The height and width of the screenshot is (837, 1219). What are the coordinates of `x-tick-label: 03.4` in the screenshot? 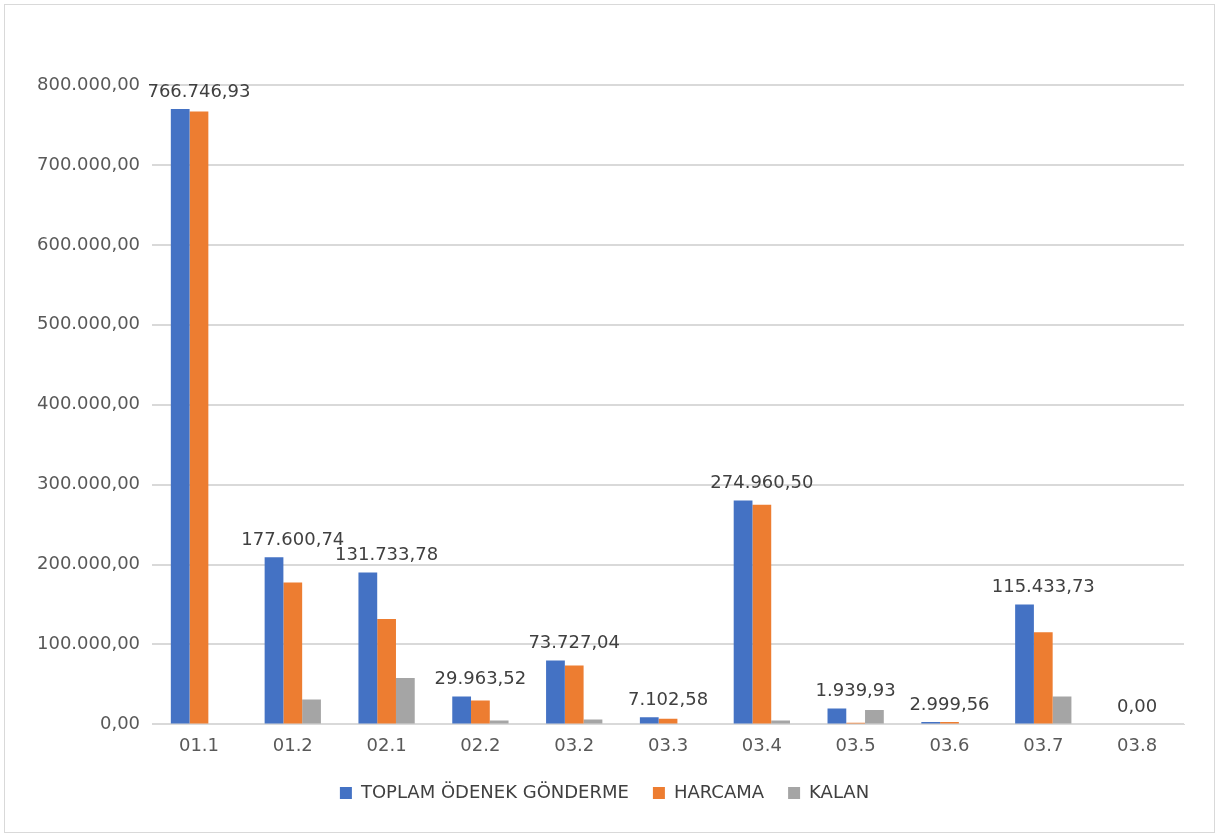 It's located at (761, 744).